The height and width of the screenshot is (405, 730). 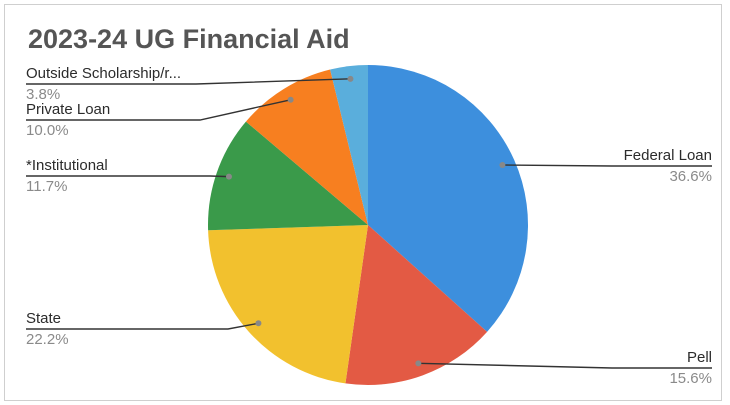 What do you see at coordinates (189, 39) in the screenshot?
I see `chart-title: 2023-24 UG Financial Aid` at bounding box center [189, 39].